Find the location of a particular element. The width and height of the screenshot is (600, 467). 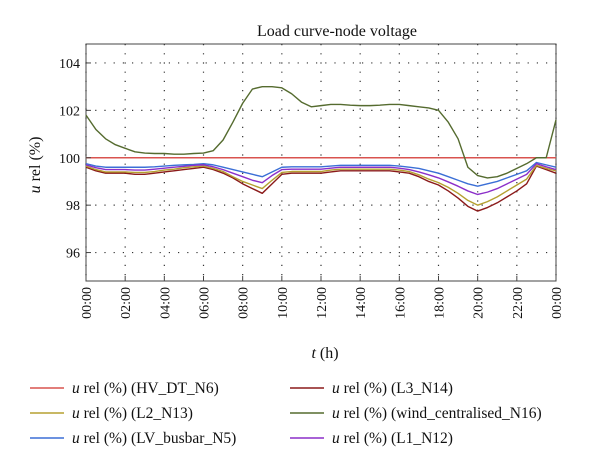

y-tick-label: 104 is located at coordinates (69, 64).